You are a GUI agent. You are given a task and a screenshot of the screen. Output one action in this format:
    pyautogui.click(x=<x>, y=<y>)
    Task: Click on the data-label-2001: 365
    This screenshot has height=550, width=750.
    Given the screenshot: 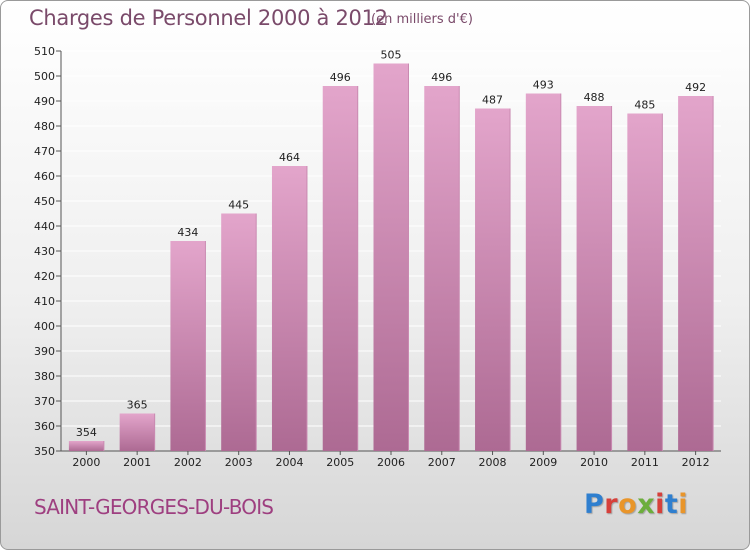 What is the action you would take?
    pyautogui.click(x=137, y=405)
    